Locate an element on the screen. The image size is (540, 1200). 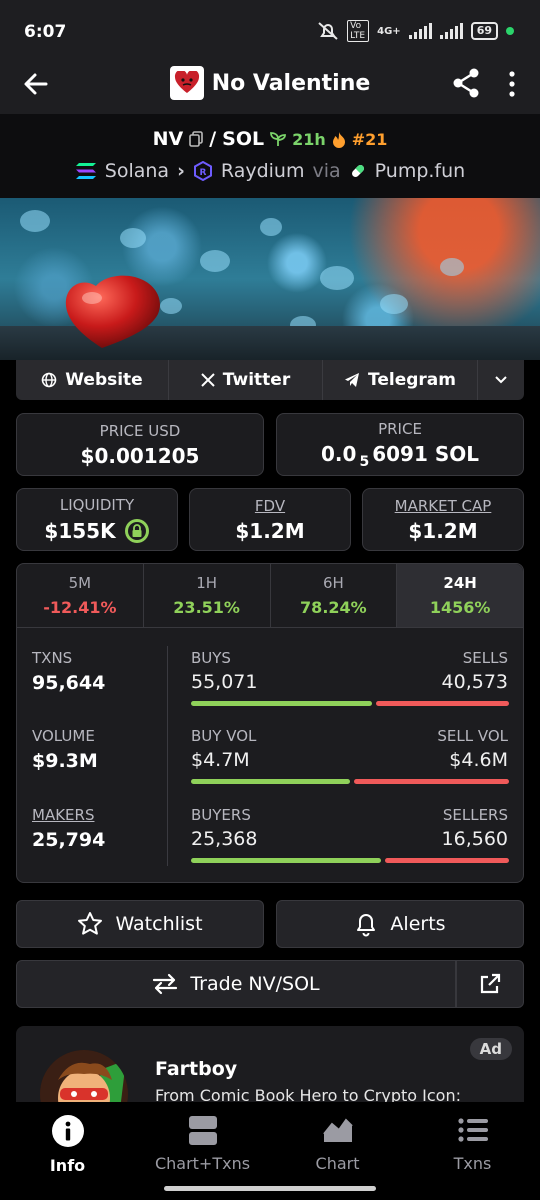
solana-icon is located at coordinates (85, 171).